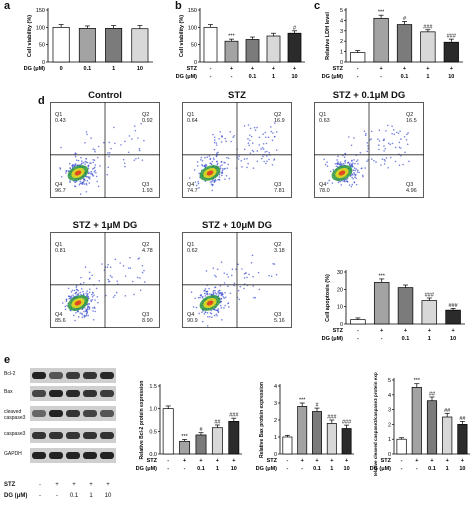 This screenshot has width=474, height=505. What do you see at coordinates (146, 315) in the screenshot?
I see `quadrant-name: Q3` at bounding box center [146, 315].